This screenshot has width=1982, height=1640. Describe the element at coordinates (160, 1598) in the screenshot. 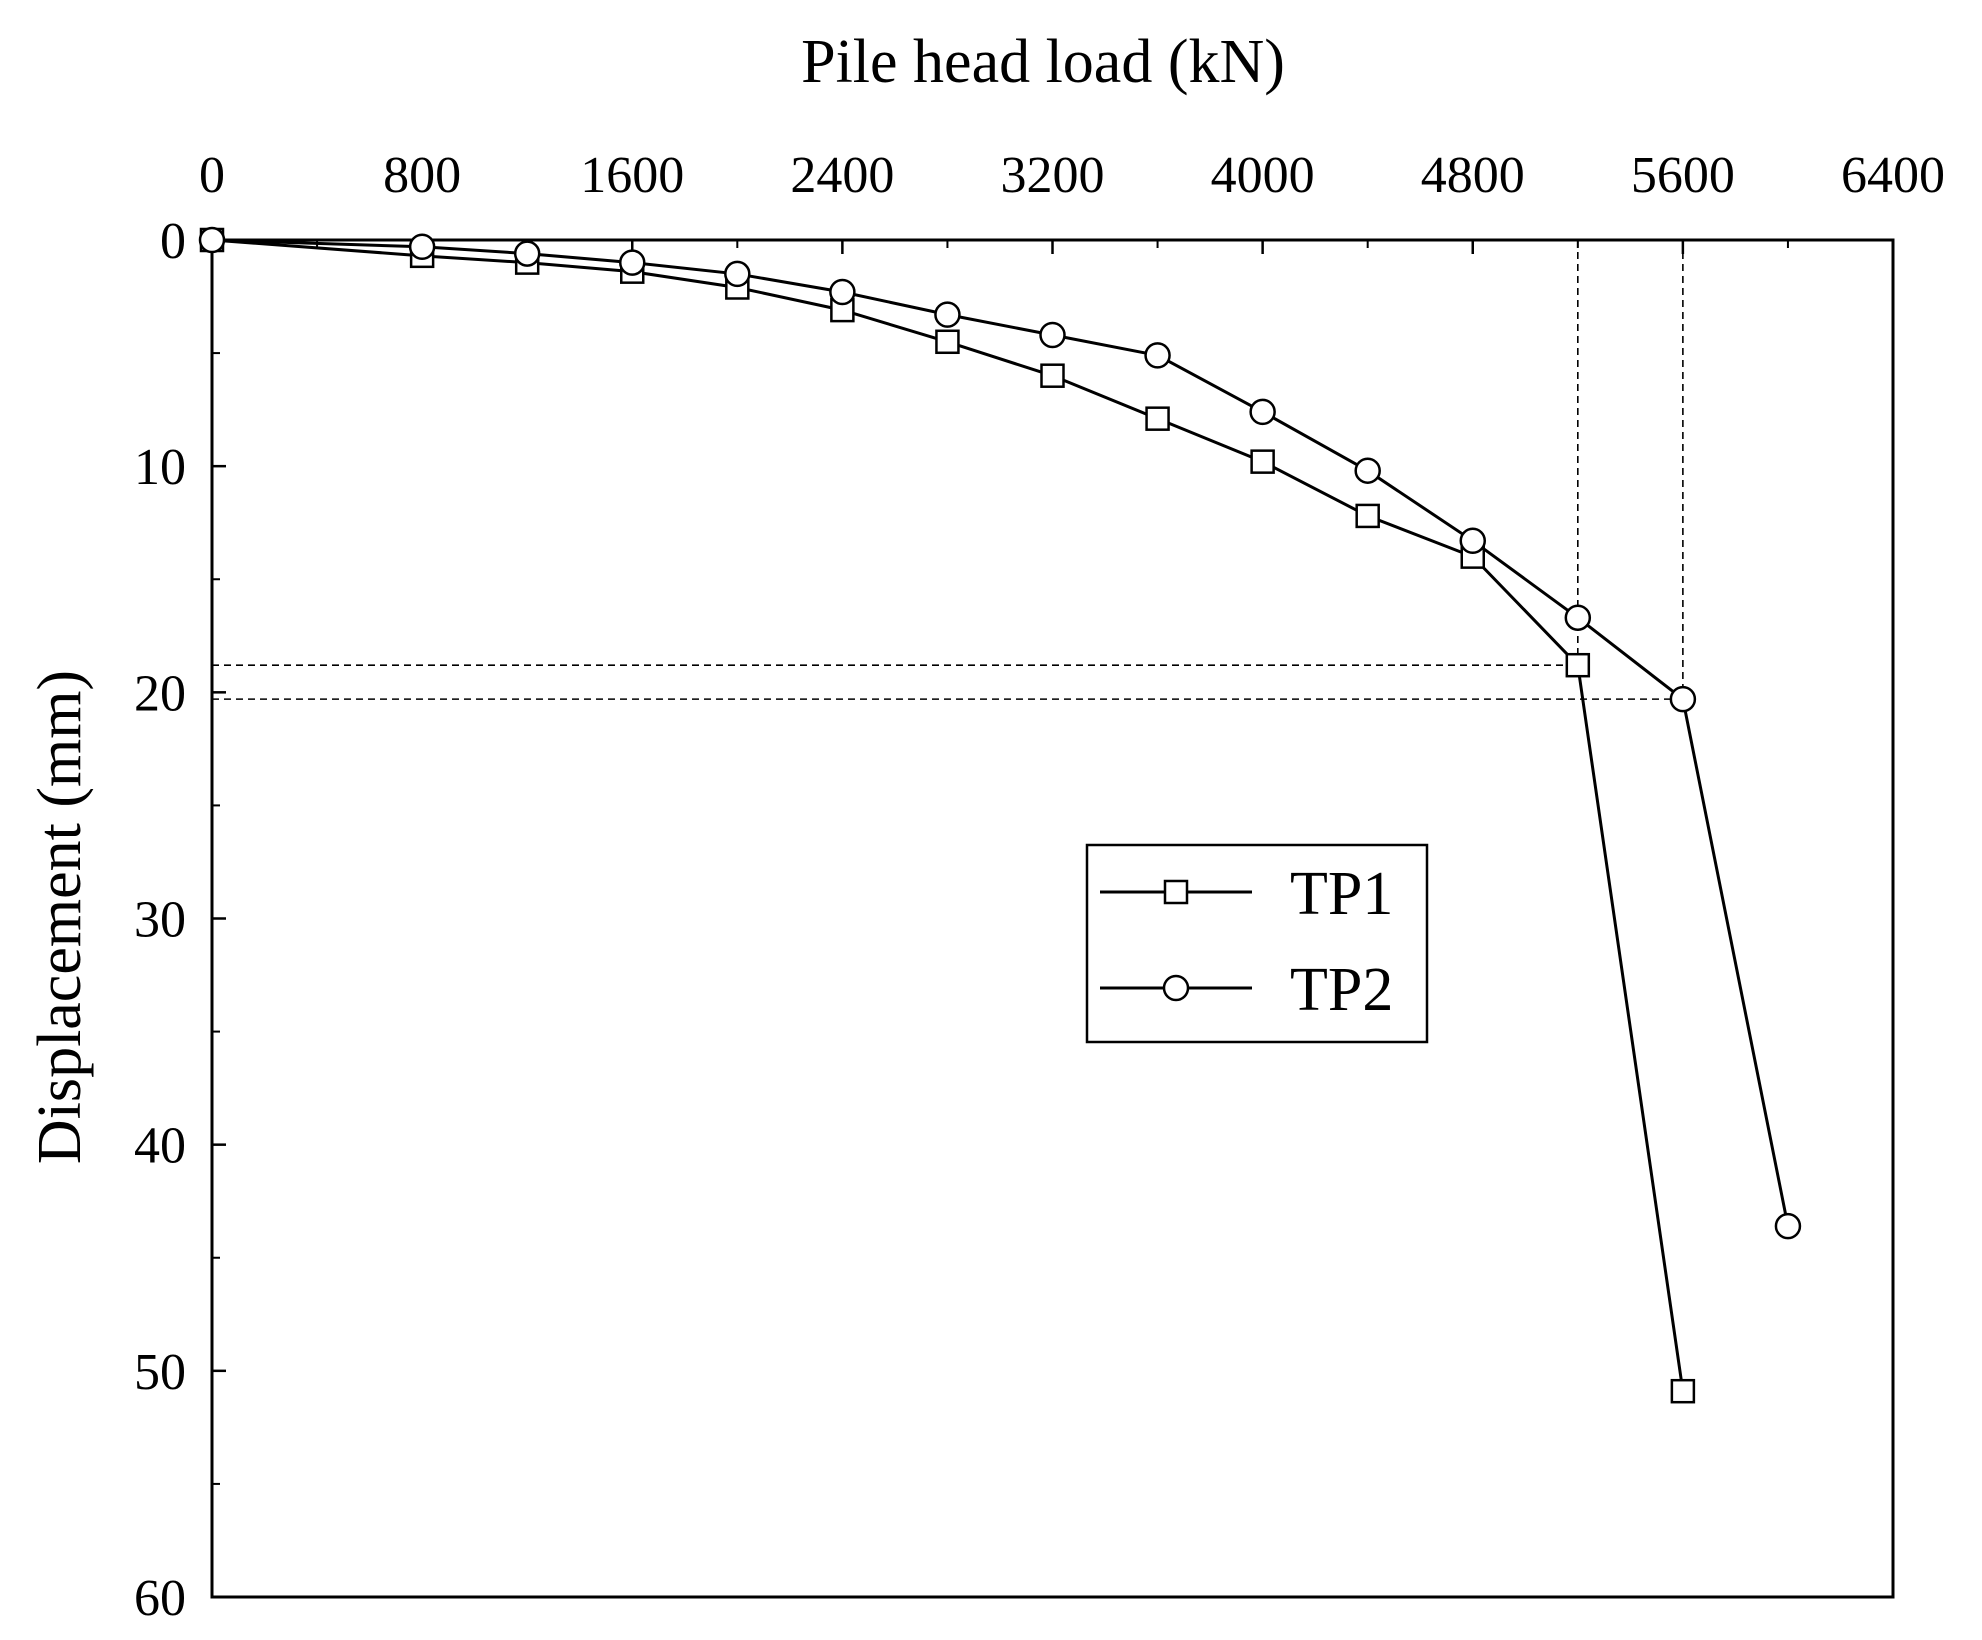

I see `y-tick-label: 60` at that location.